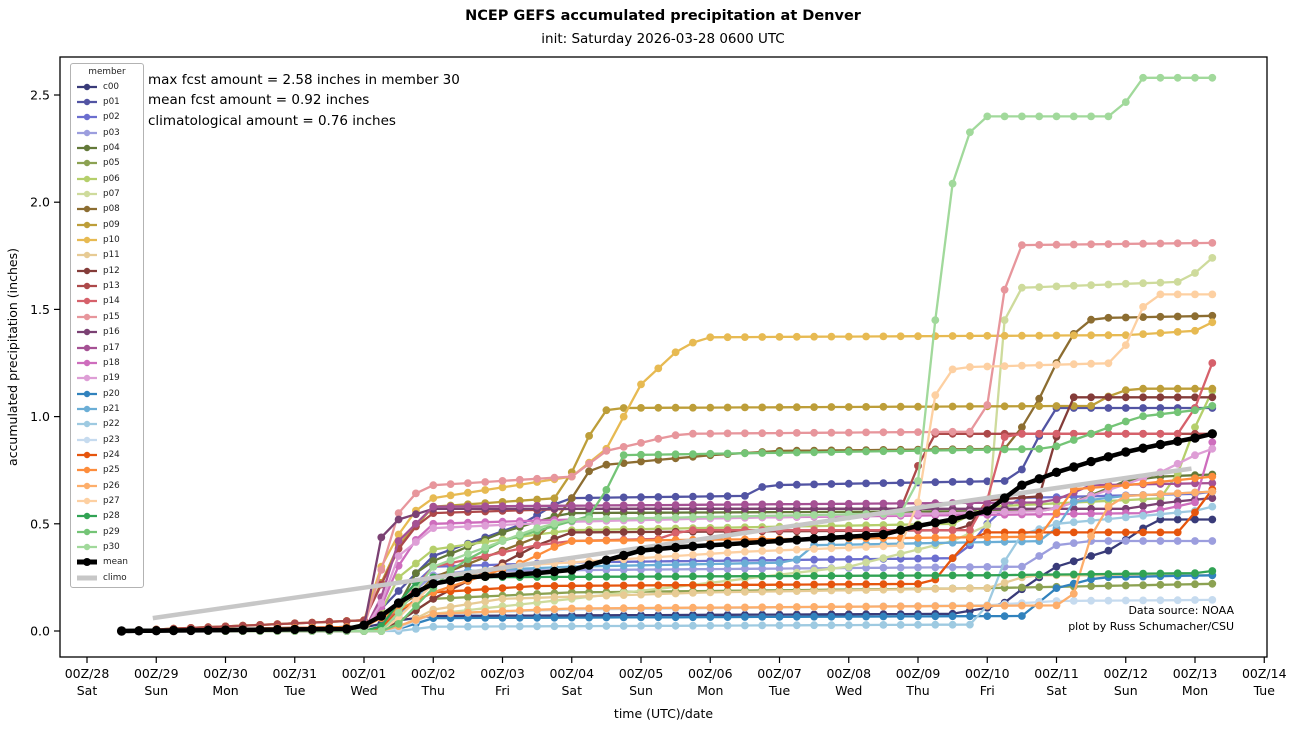  I want to click on legend-label-p26: p26, so click(111, 485).